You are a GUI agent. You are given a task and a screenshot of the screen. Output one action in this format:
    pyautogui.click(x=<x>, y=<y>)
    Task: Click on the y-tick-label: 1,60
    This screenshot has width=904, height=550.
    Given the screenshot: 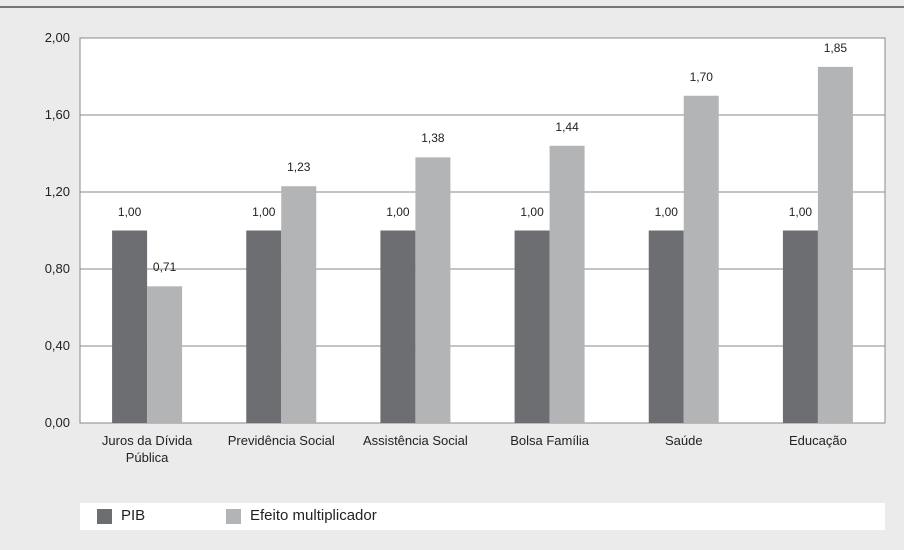 What is the action you would take?
    pyautogui.click(x=57, y=114)
    